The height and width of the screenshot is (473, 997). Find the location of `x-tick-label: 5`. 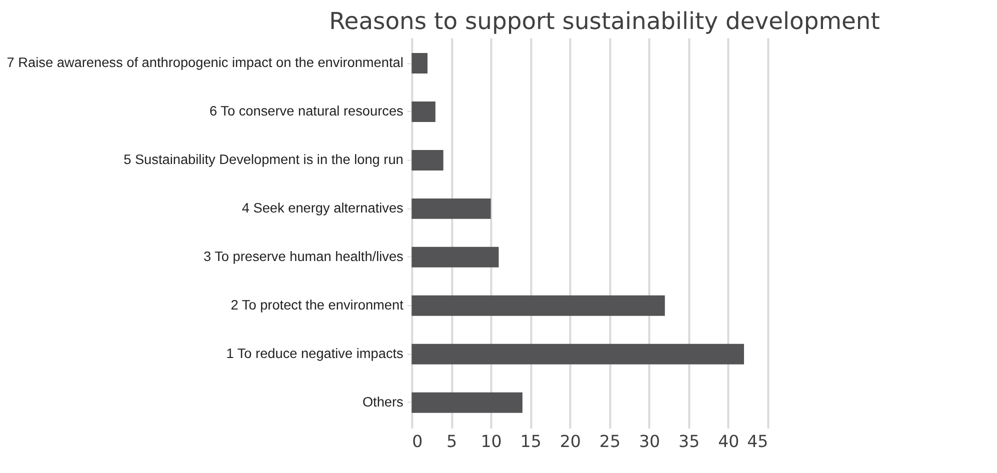

x-tick-label: 5 is located at coordinates (452, 442).